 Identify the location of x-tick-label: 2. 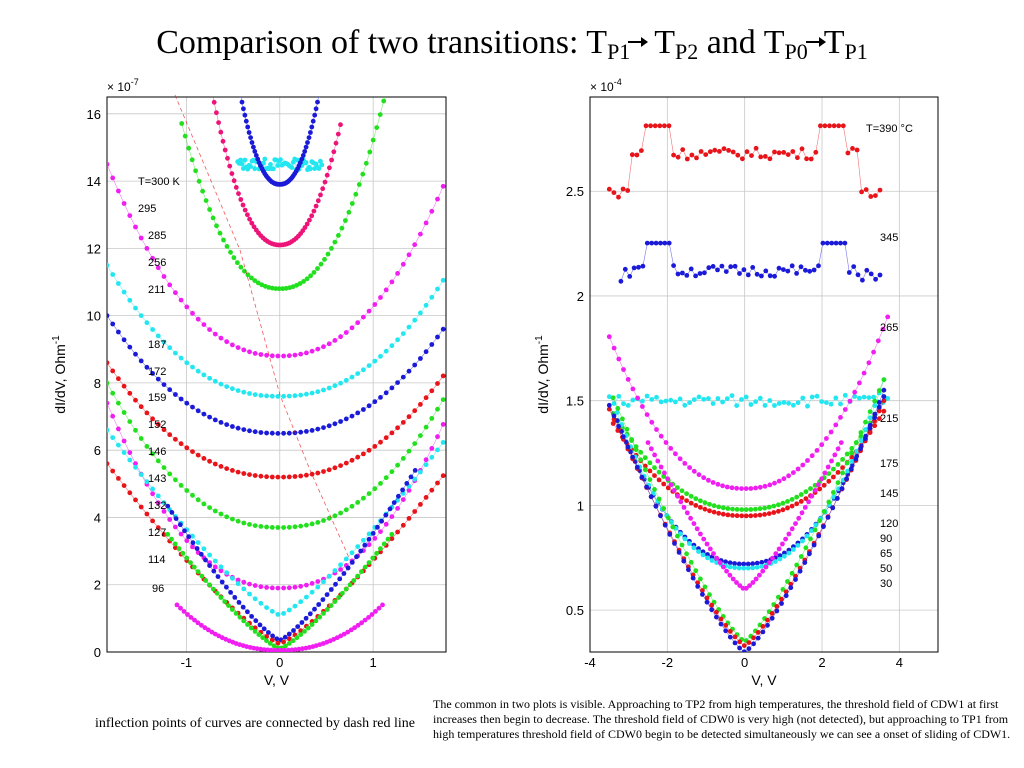
(821, 662).